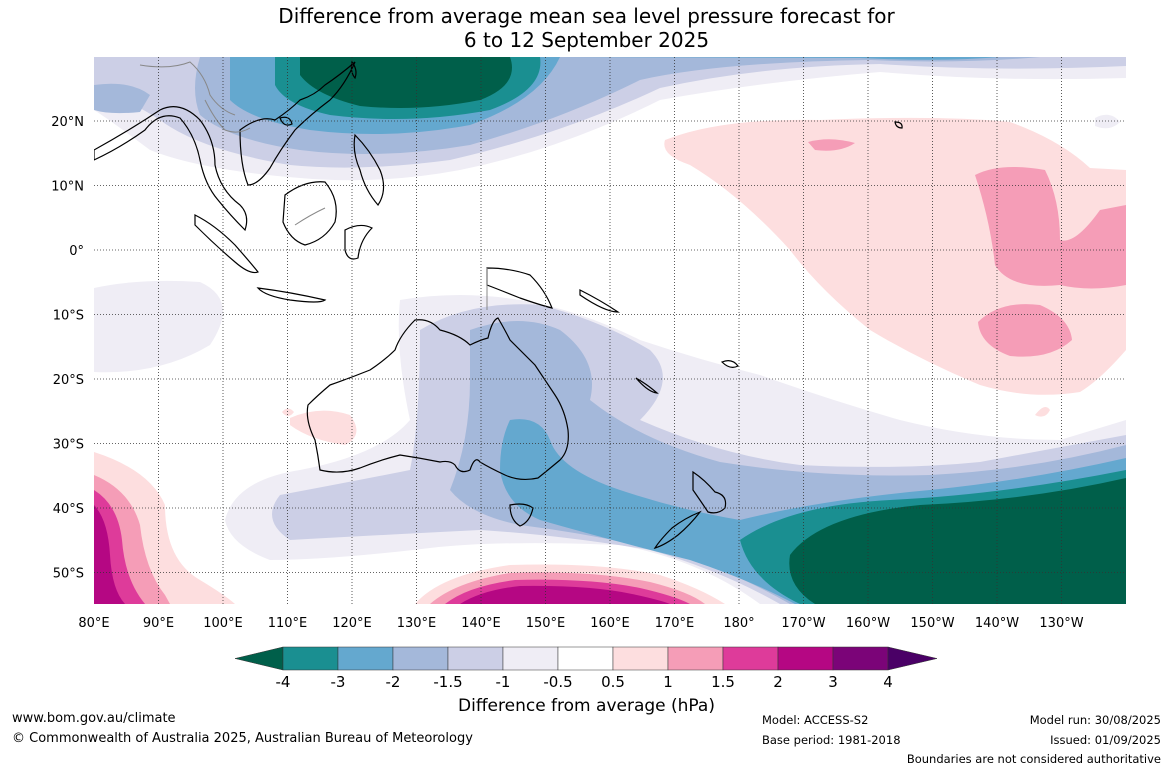 The width and height of the screenshot is (1173, 770). Describe the element at coordinates (1105, 740) in the screenshot. I see `issued-text: Issued: 01/09/2025` at that location.